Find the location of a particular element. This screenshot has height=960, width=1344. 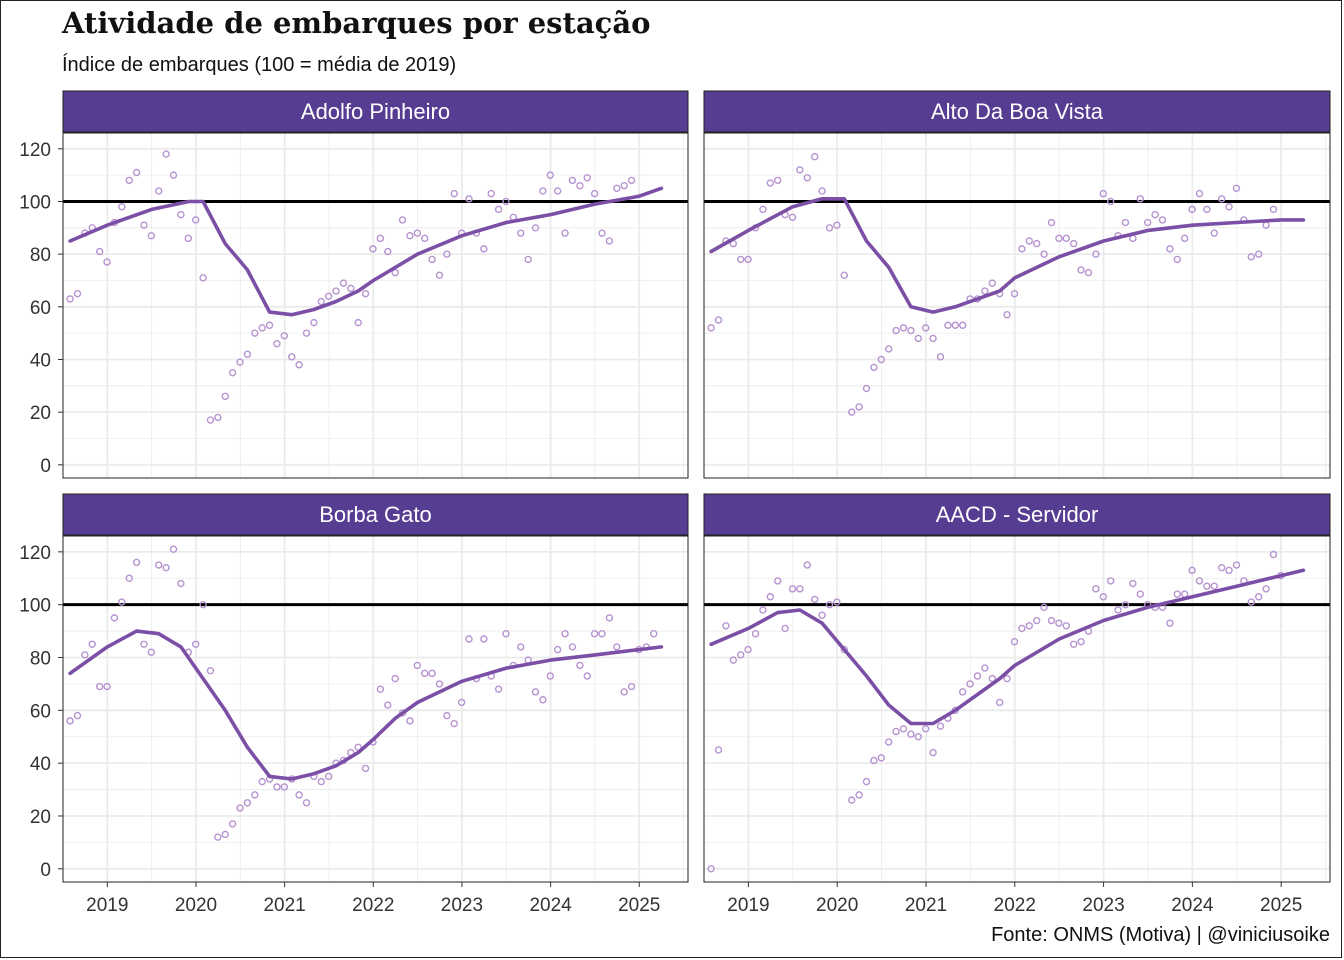

y-tick-label: 0 is located at coordinates (45, 870).